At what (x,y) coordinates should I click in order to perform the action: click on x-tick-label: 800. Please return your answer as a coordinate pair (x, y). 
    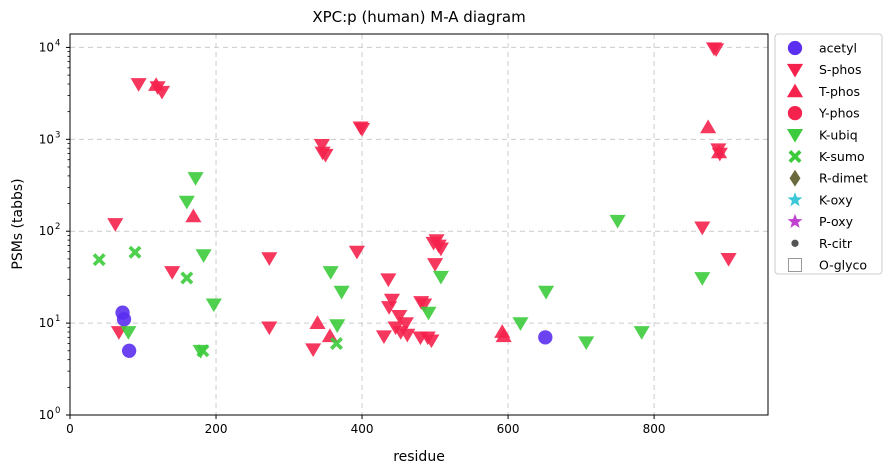
    Looking at the image, I should click on (654, 429).